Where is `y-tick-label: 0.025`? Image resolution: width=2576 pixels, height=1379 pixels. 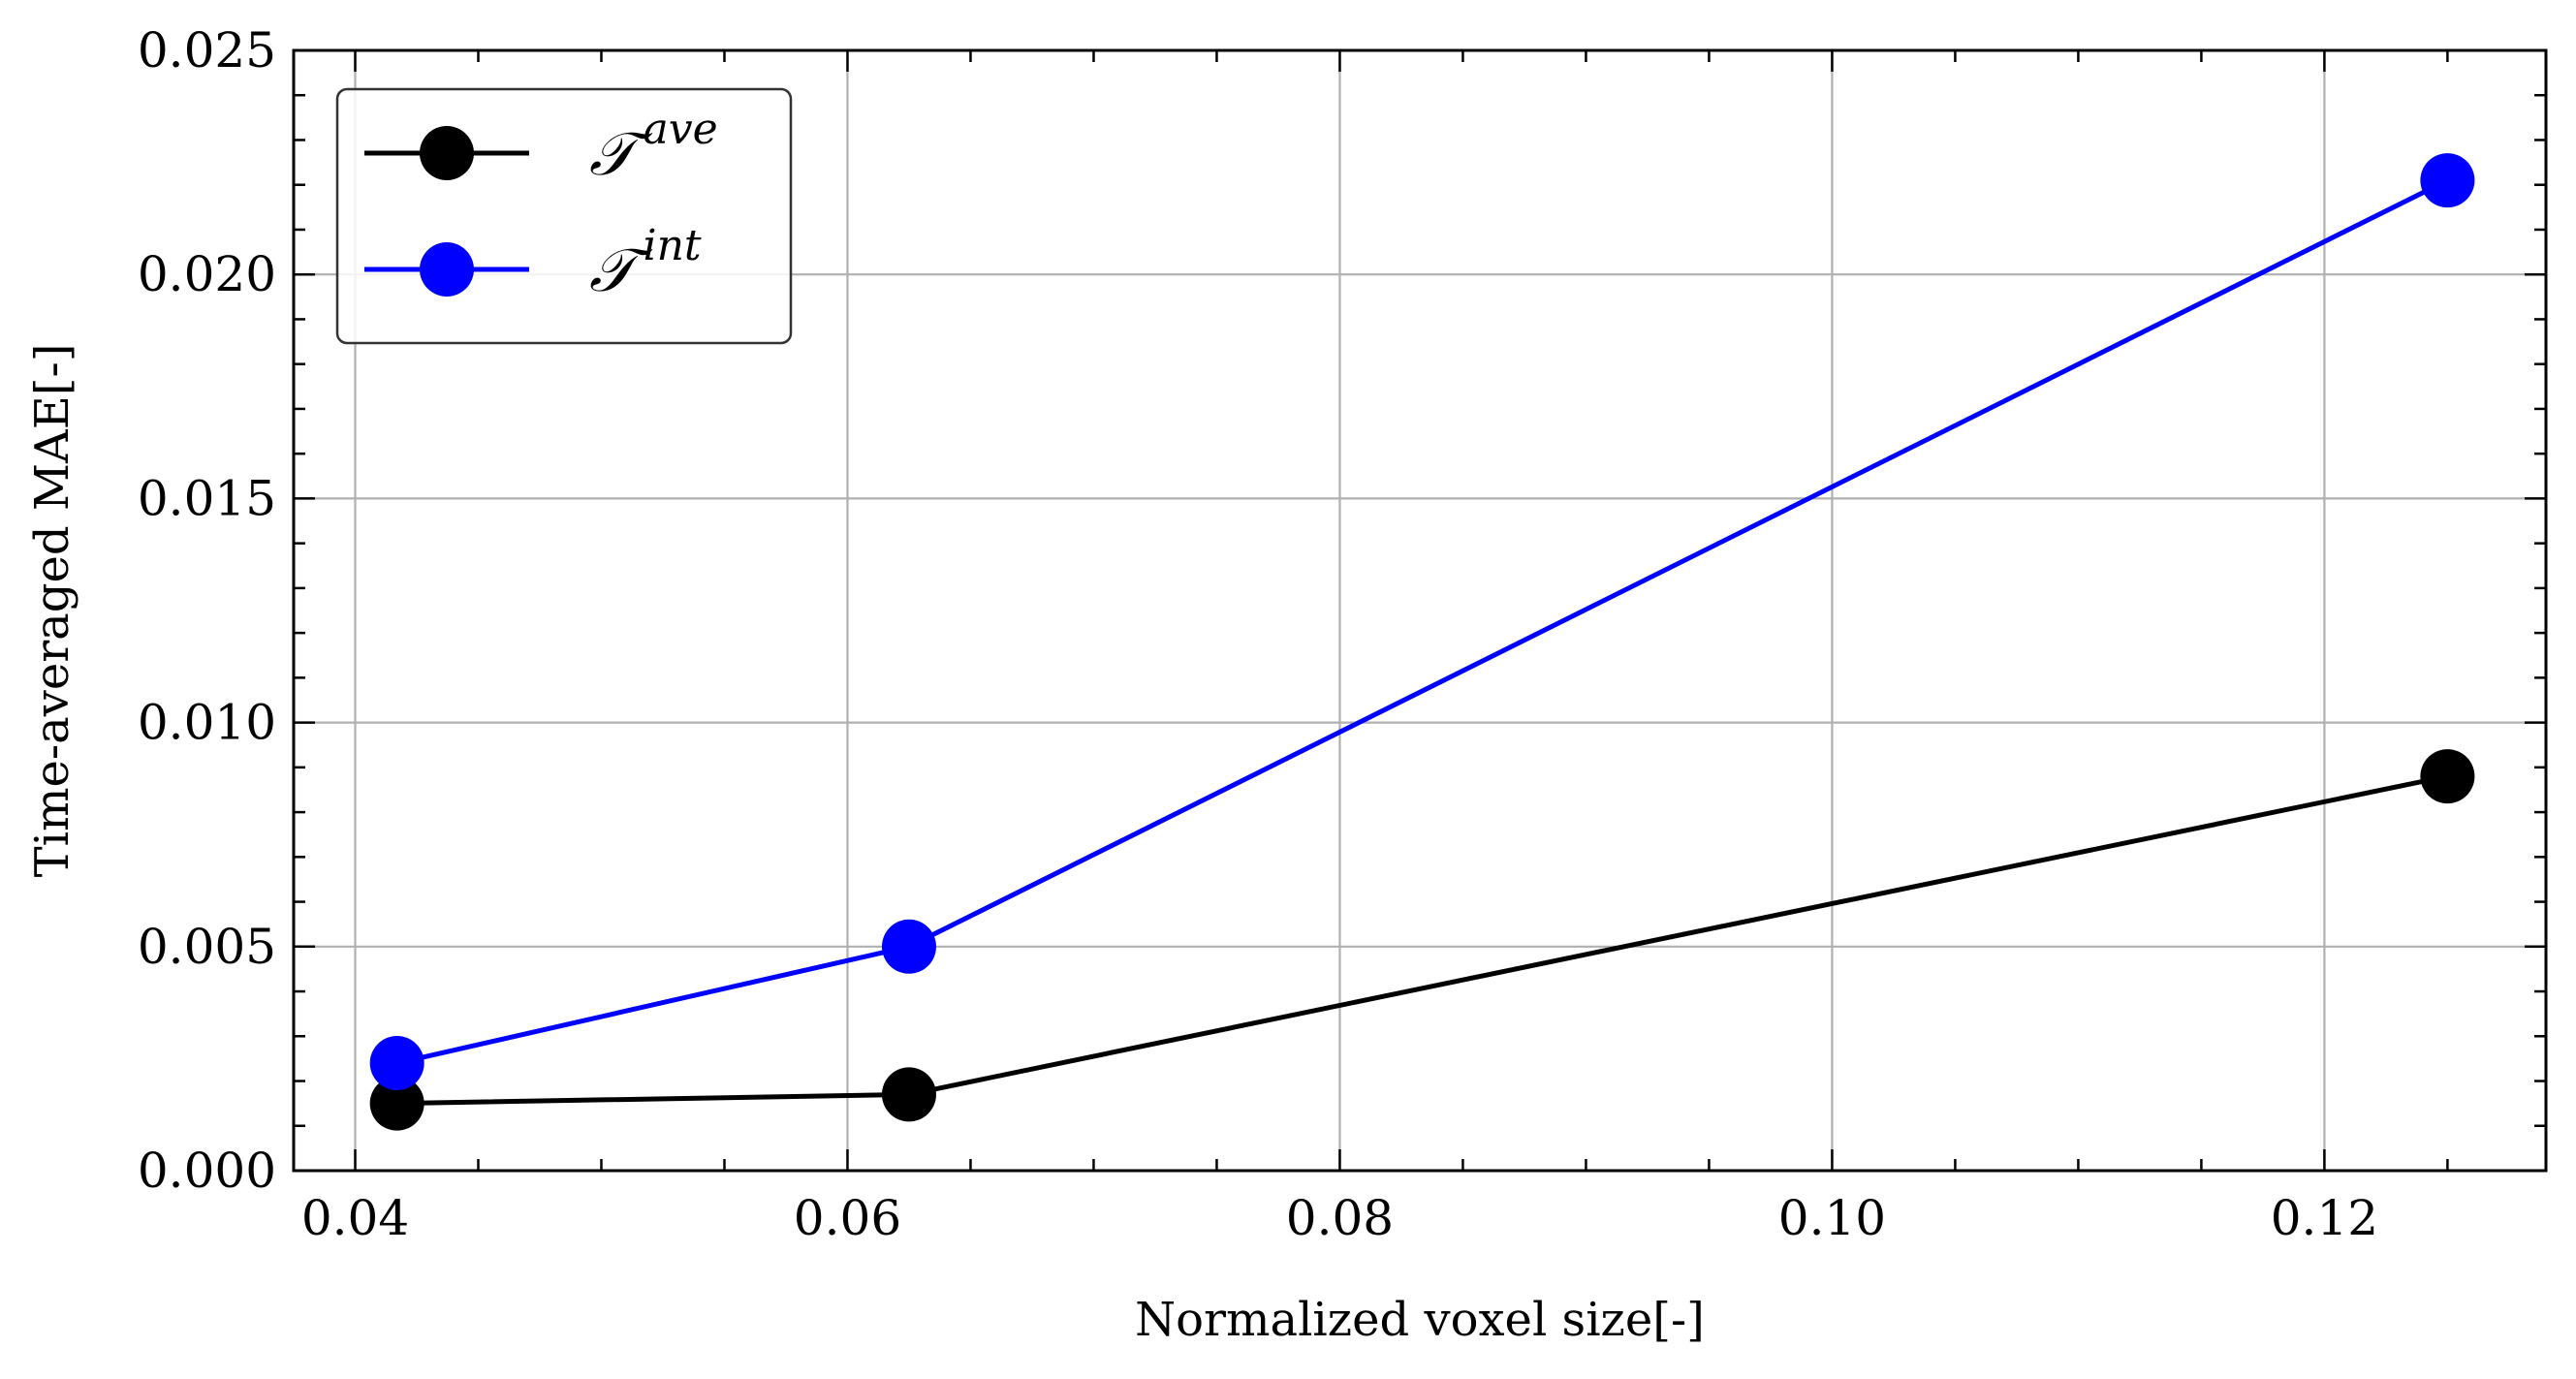 y-tick-label: 0.025 is located at coordinates (207, 50).